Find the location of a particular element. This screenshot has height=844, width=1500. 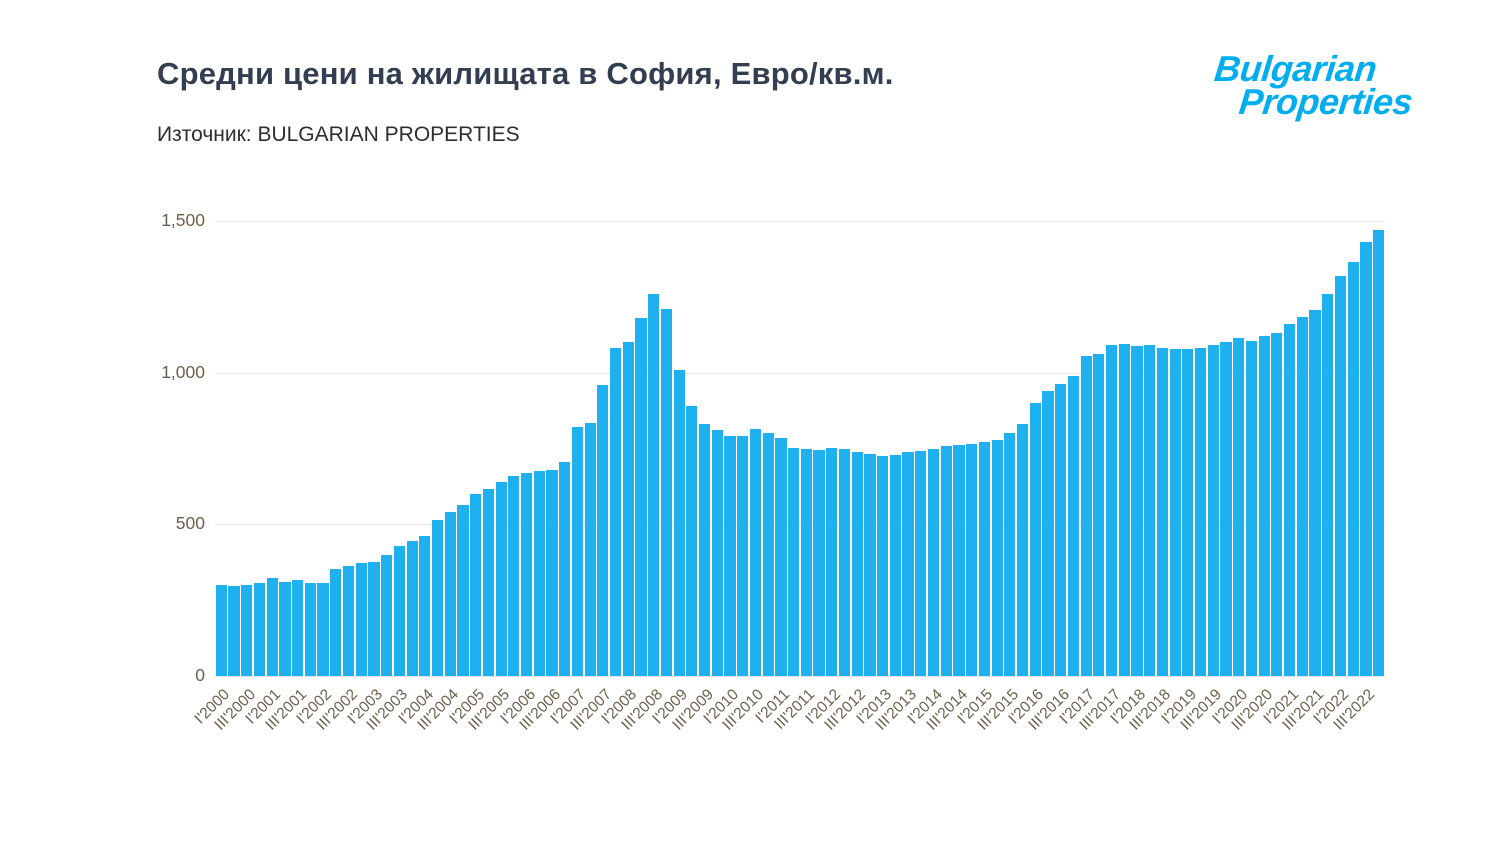

bar-I'2009 is located at coordinates (679, 522).